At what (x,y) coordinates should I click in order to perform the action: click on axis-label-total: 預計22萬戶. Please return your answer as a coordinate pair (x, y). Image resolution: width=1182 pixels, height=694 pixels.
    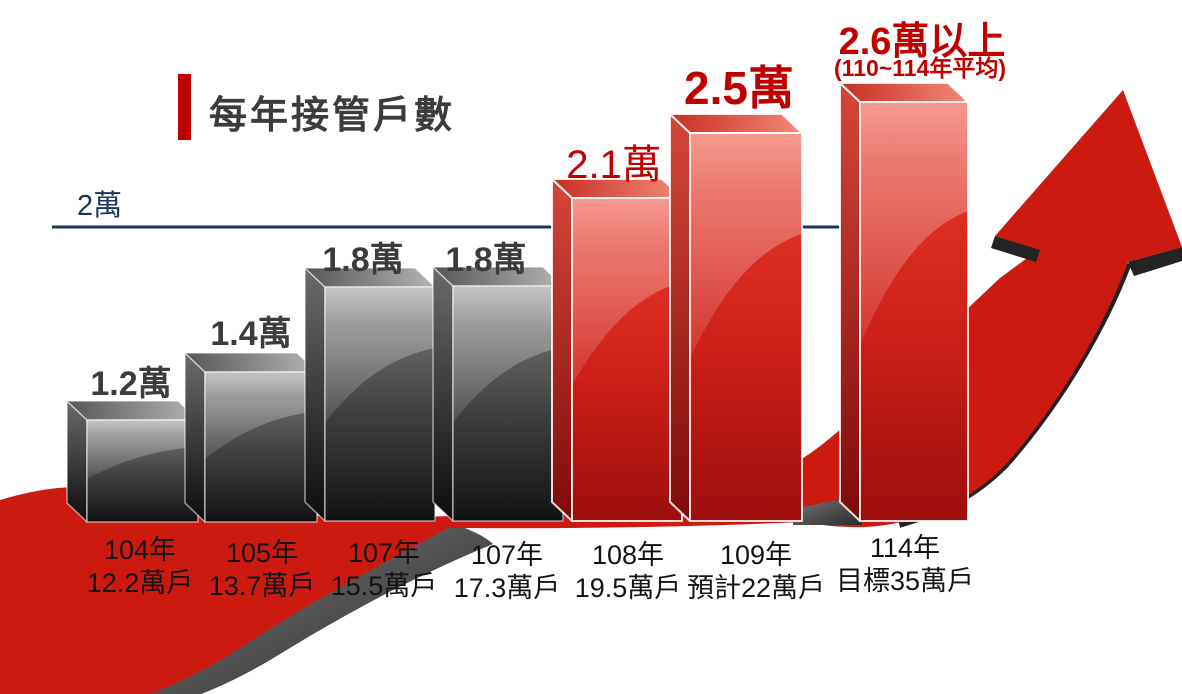
    Looking at the image, I should click on (756, 588).